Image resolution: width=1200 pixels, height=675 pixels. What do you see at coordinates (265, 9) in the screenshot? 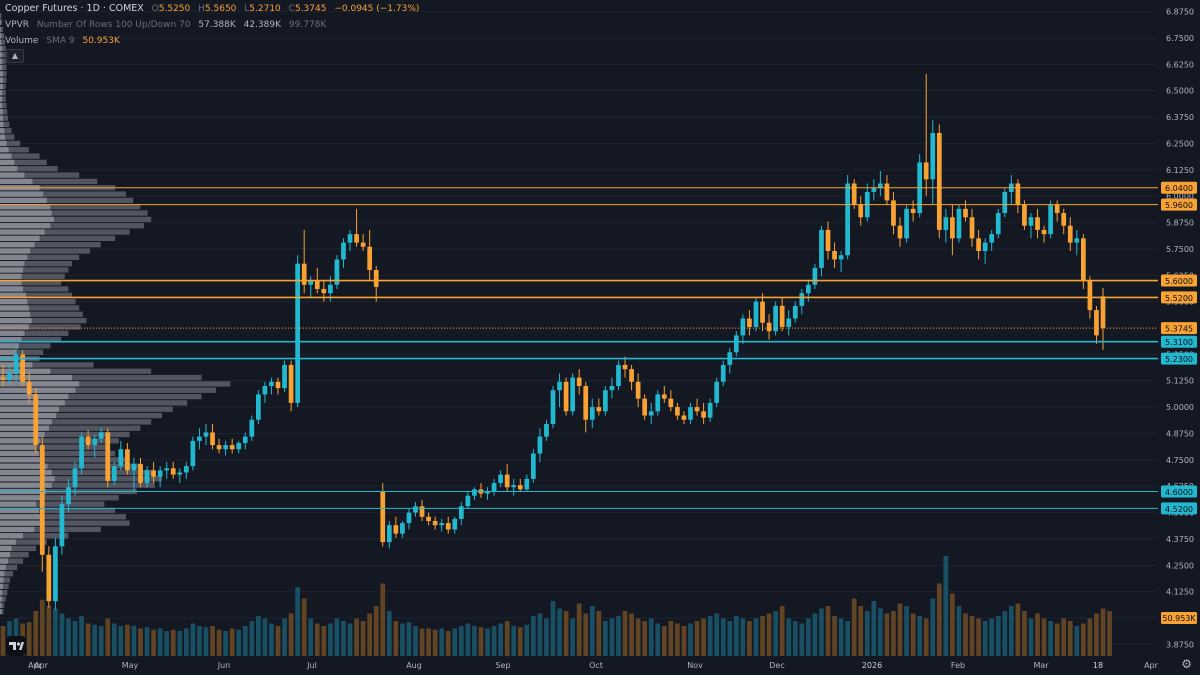
I see `low-value: 5.2710` at bounding box center [265, 9].